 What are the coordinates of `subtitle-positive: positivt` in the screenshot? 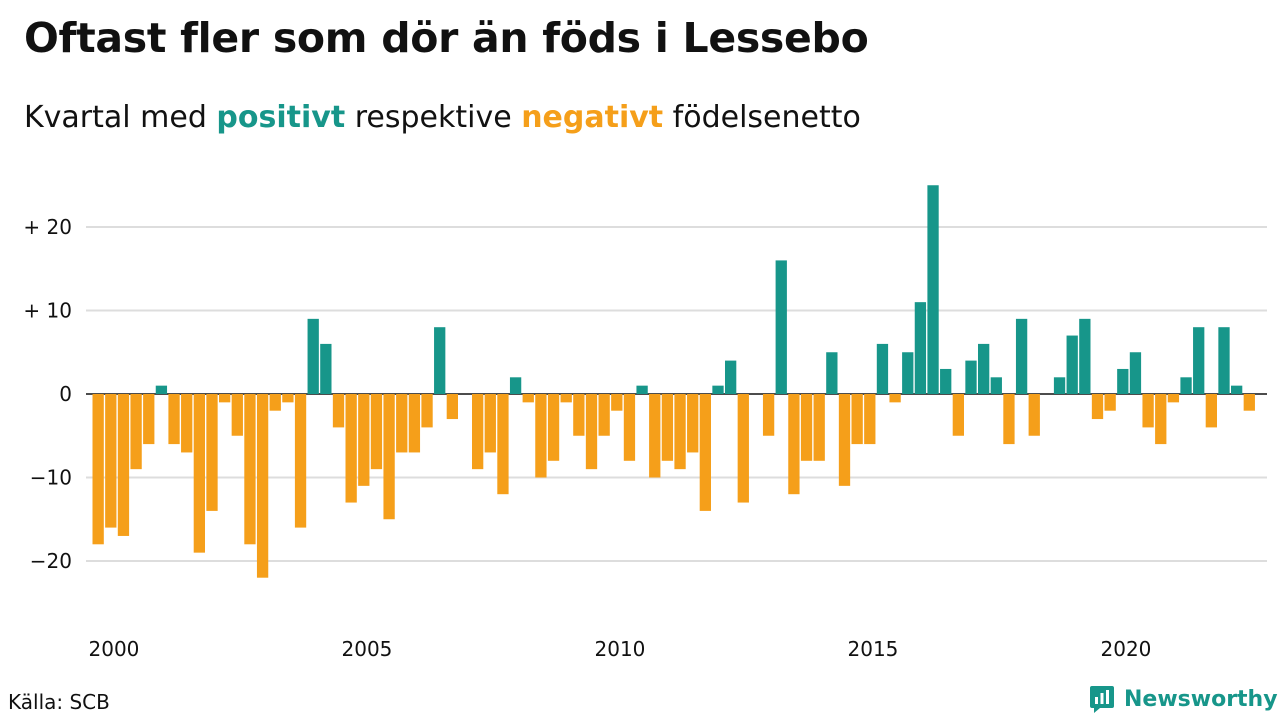 It's located at (281, 117).